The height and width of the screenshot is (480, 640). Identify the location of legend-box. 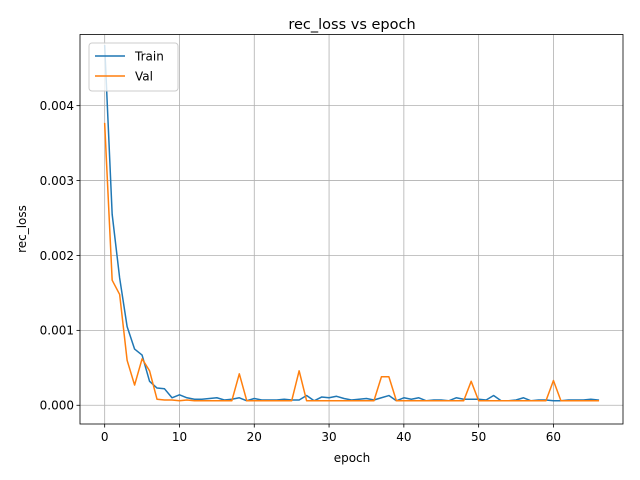
(133, 67).